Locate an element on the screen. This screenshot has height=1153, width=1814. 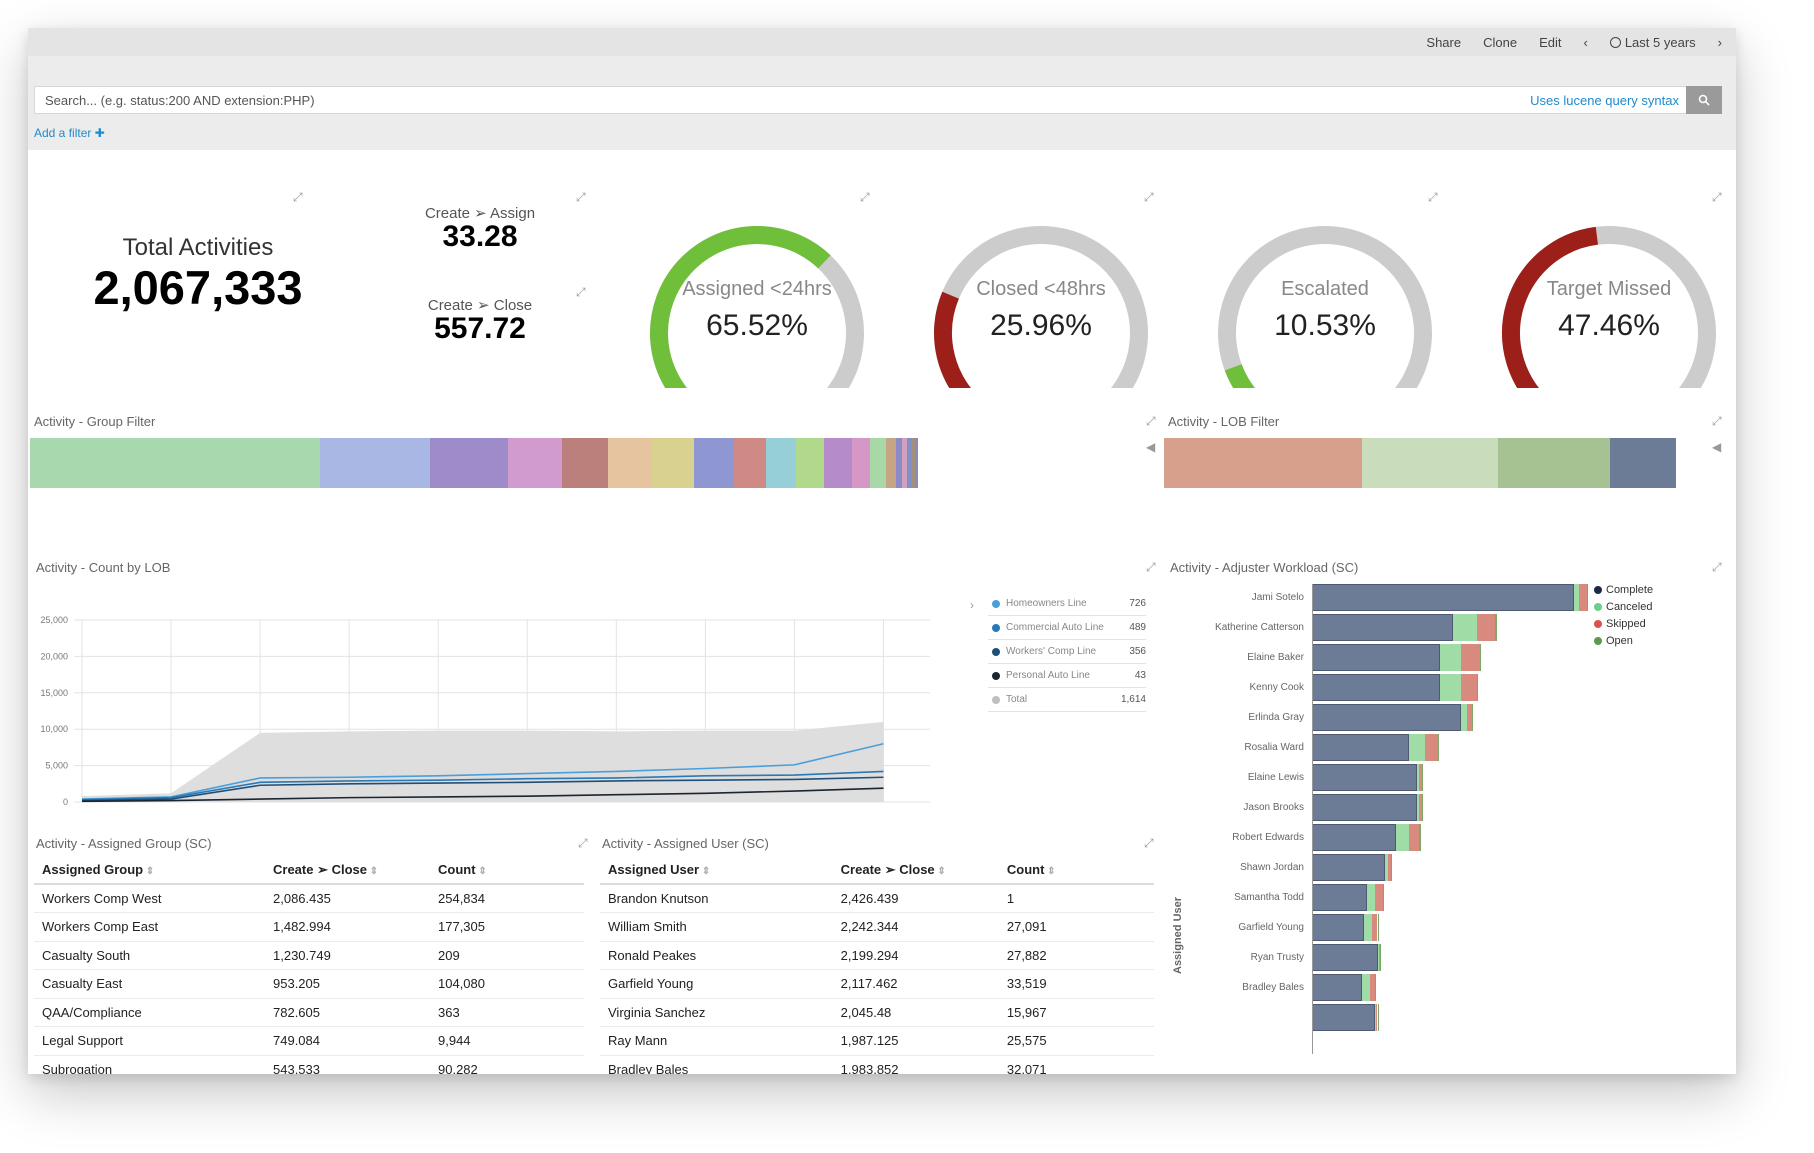
search-button is located at coordinates (1704, 100).